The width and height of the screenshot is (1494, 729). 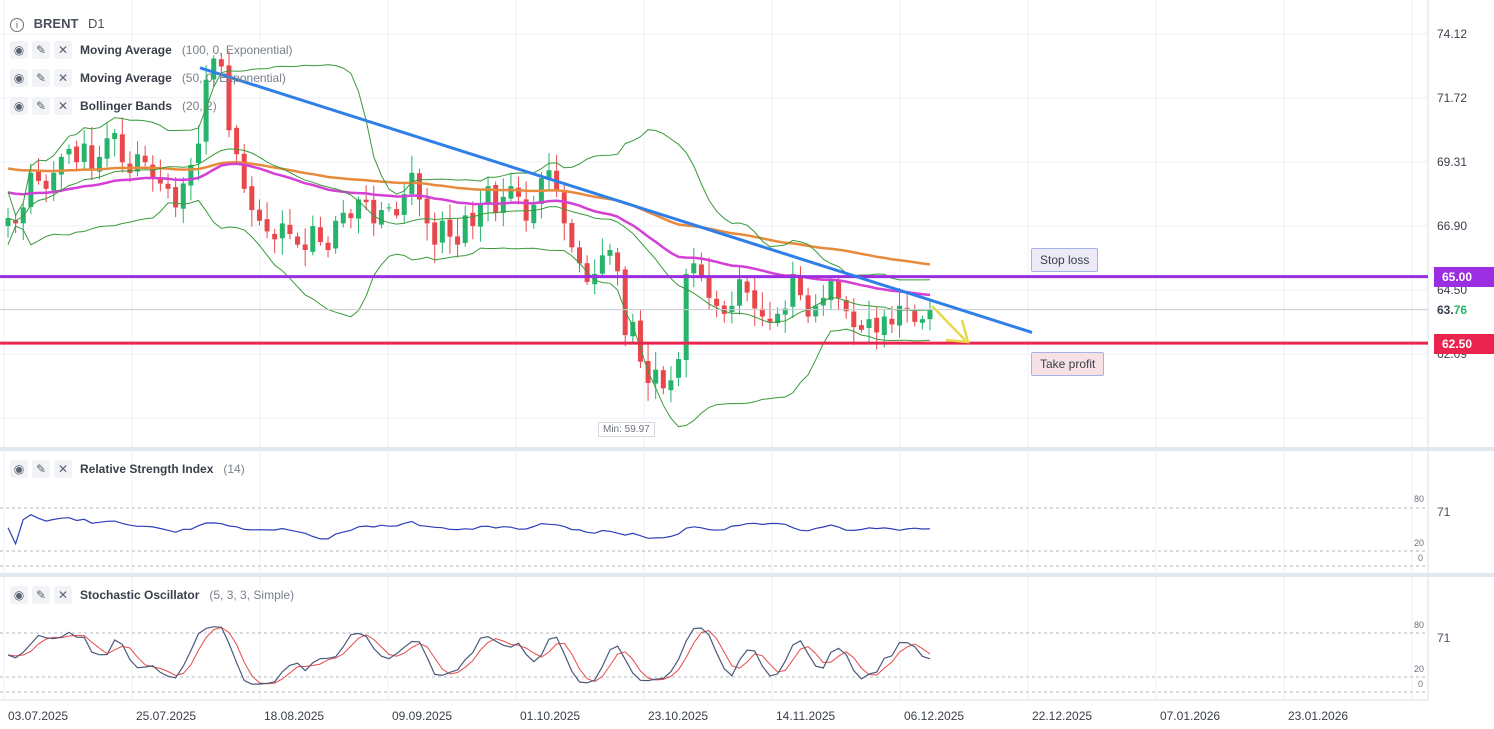 What do you see at coordinates (1452, 34) in the screenshot?
I see `price-tick: 74.12` at bounding box center [1452, 34].